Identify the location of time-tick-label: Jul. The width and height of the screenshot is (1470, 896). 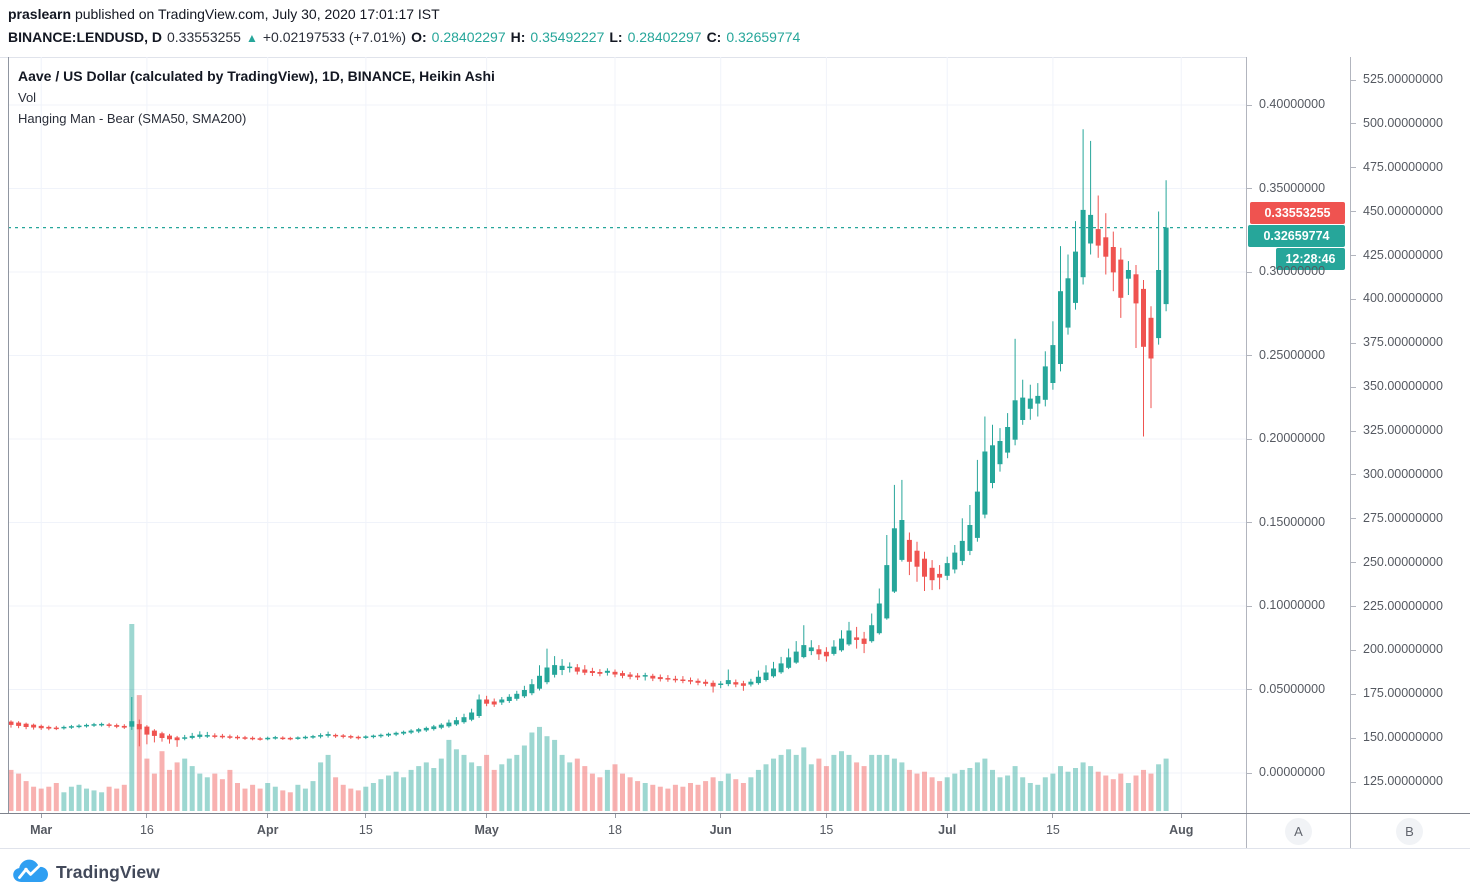
(947, 830).